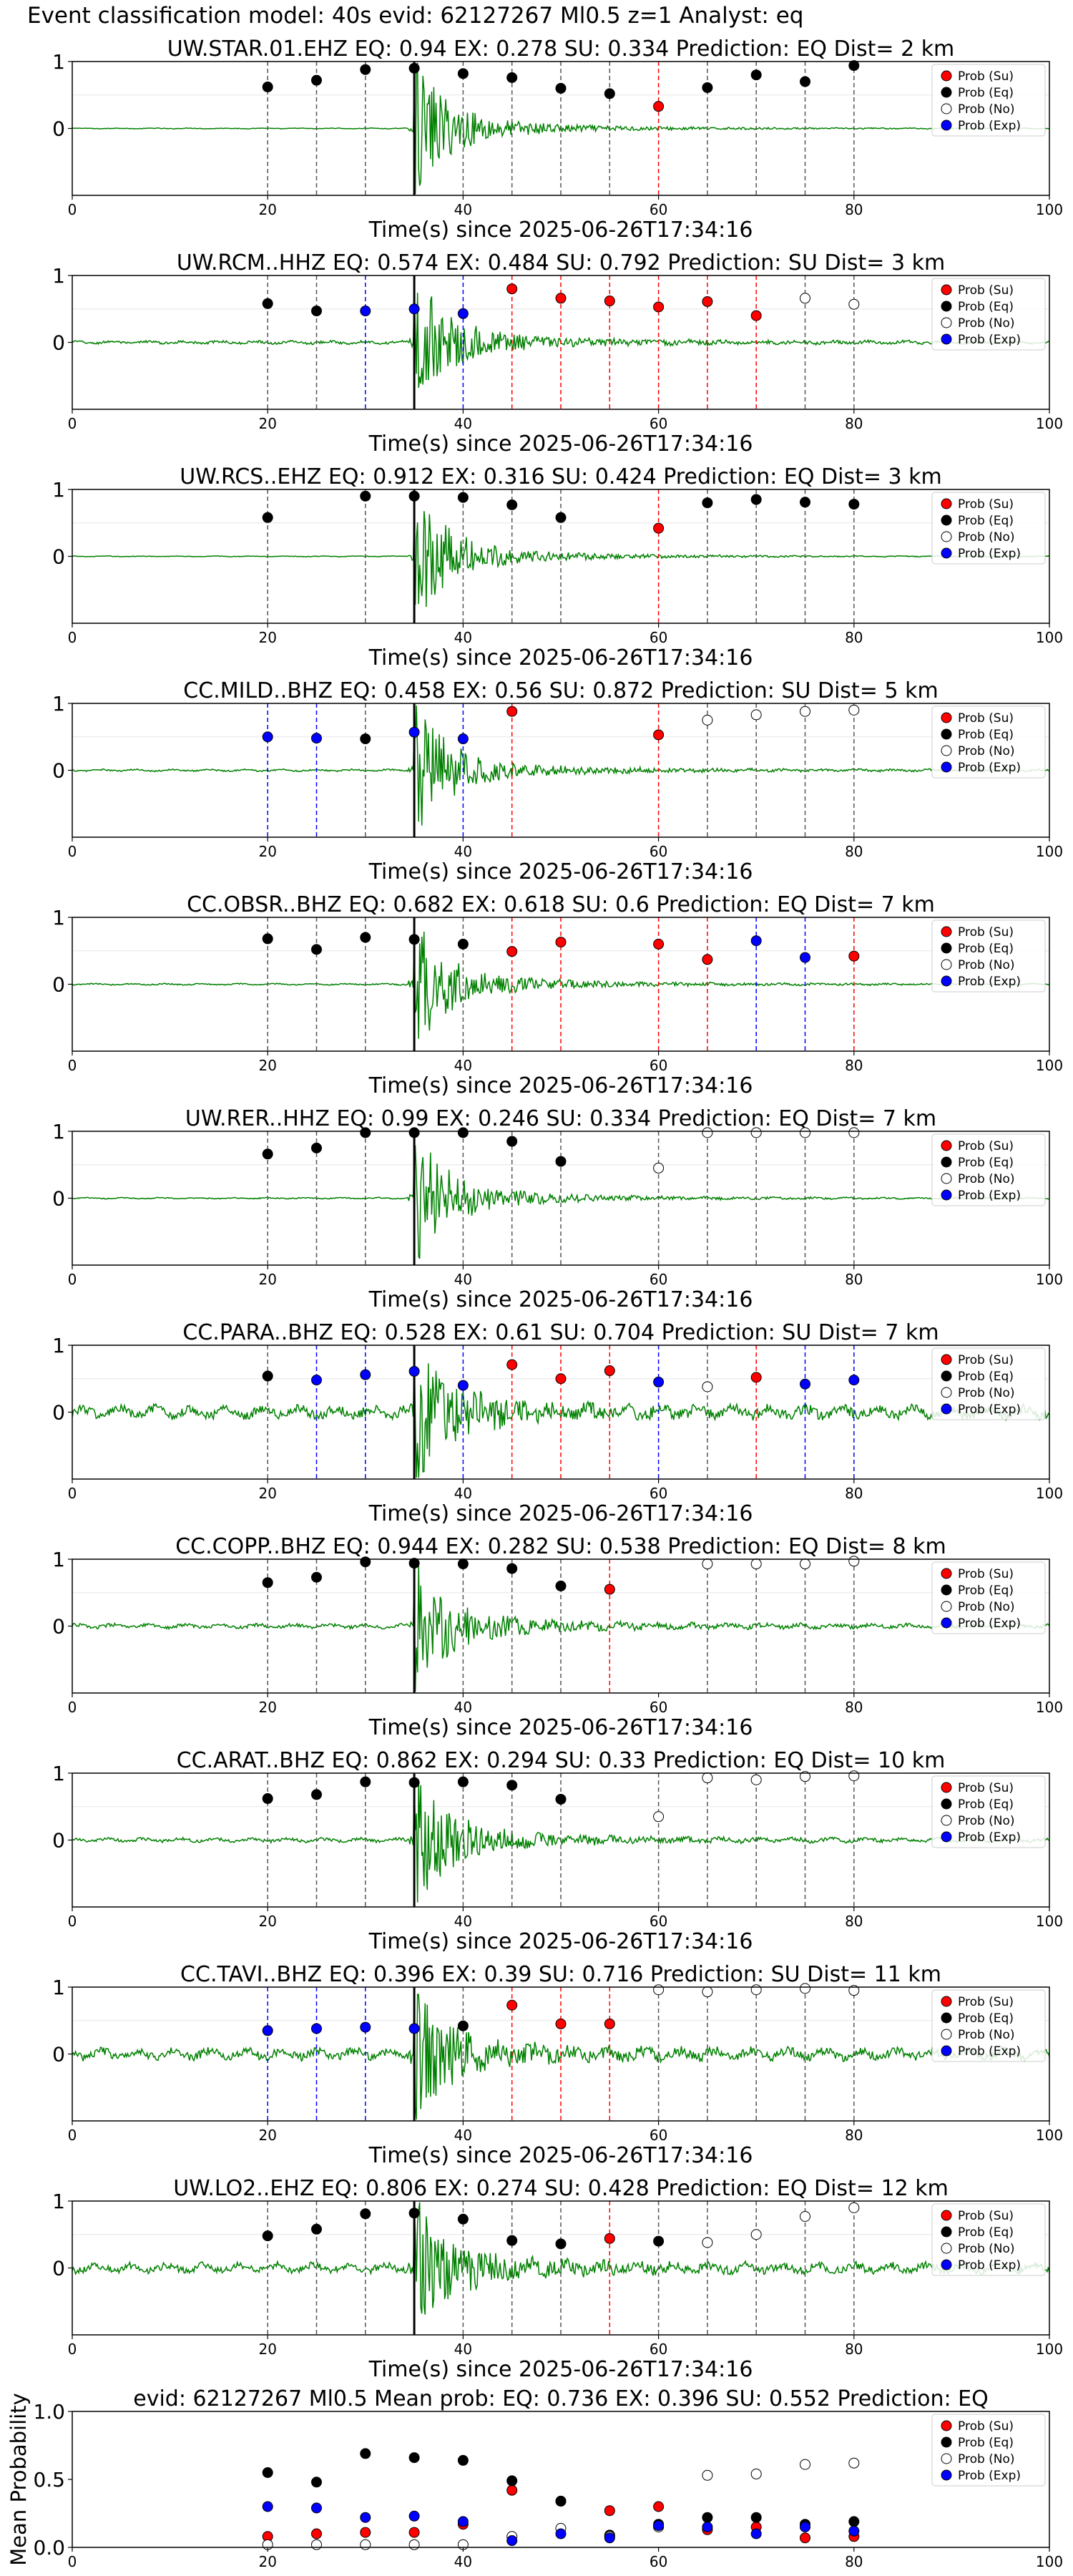 The height and width of the screenshot is (2576, 1073). Describe the element at coordinates (561, 765) in the screenshot. I see `waveform-trace` at that location.